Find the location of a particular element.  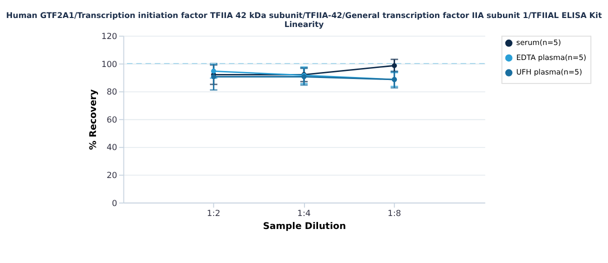

y-tick-label: 20 is located at coordinates (112, 175).